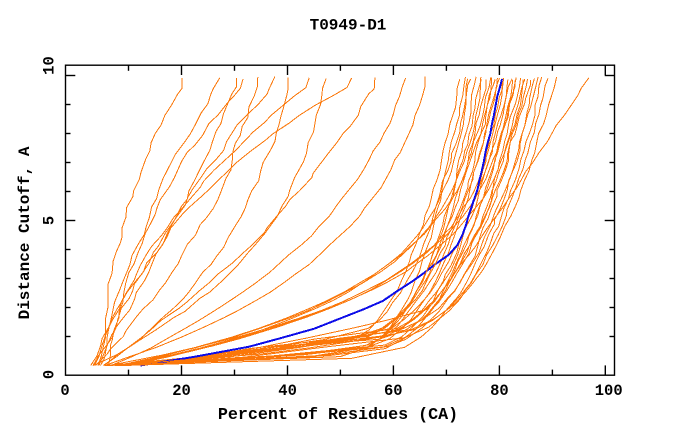 The height and width of the screenshot is (445, 680). Describe the element at coordinates (25, 232) in the screenshot. I see `svg-text: Distance Cutoff, A` at that location.